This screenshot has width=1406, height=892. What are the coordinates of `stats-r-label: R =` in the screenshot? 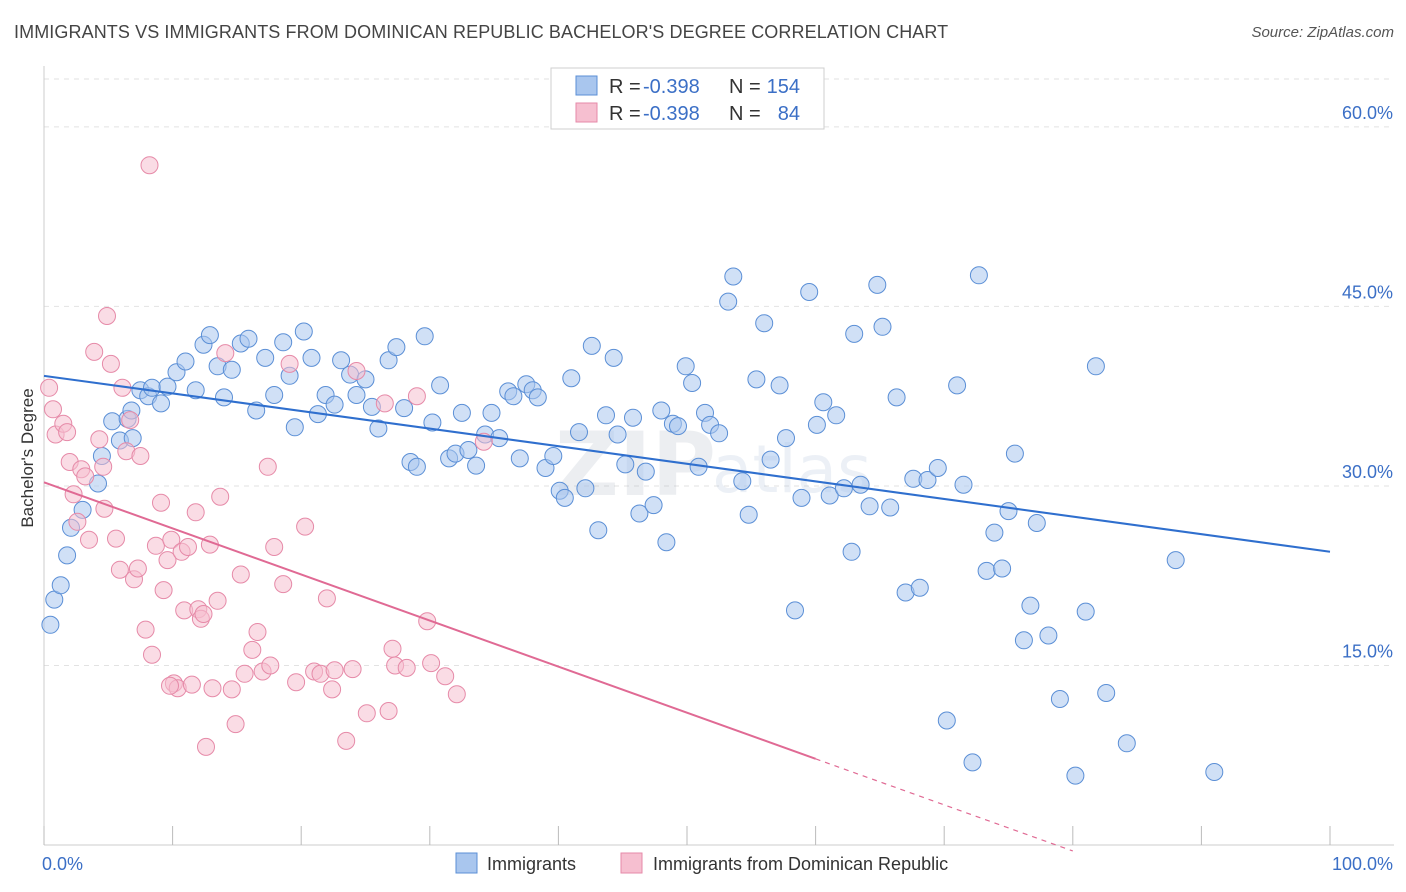 It's located at (625, 87).